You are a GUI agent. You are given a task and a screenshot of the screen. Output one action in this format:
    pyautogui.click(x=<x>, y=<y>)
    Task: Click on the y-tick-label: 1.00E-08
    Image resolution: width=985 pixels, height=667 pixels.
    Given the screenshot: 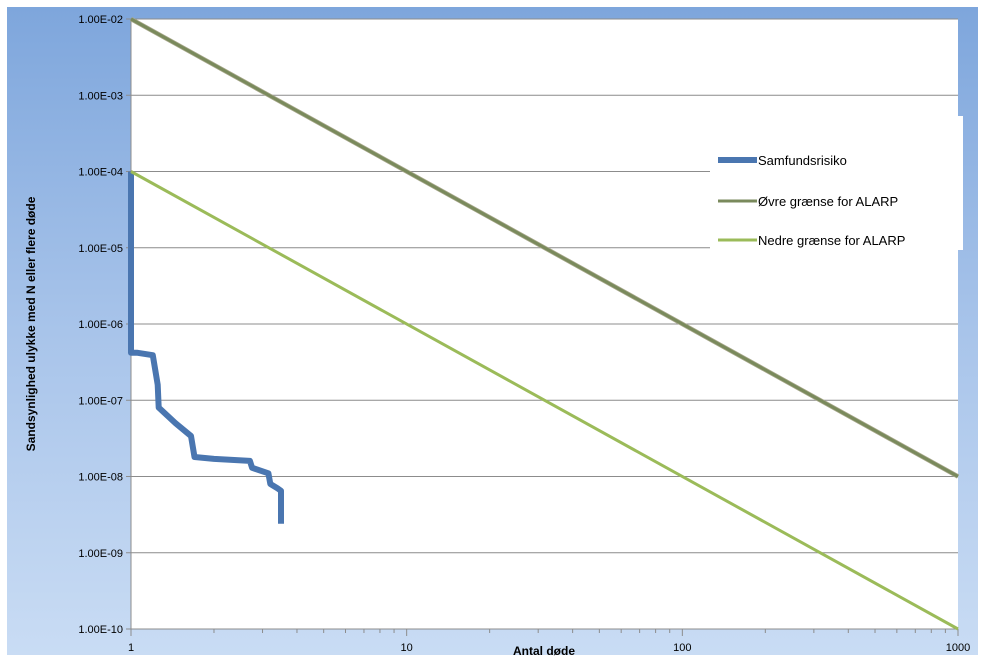 What is the action you would take?
    pyautogui.click(x=100, y=478)
    